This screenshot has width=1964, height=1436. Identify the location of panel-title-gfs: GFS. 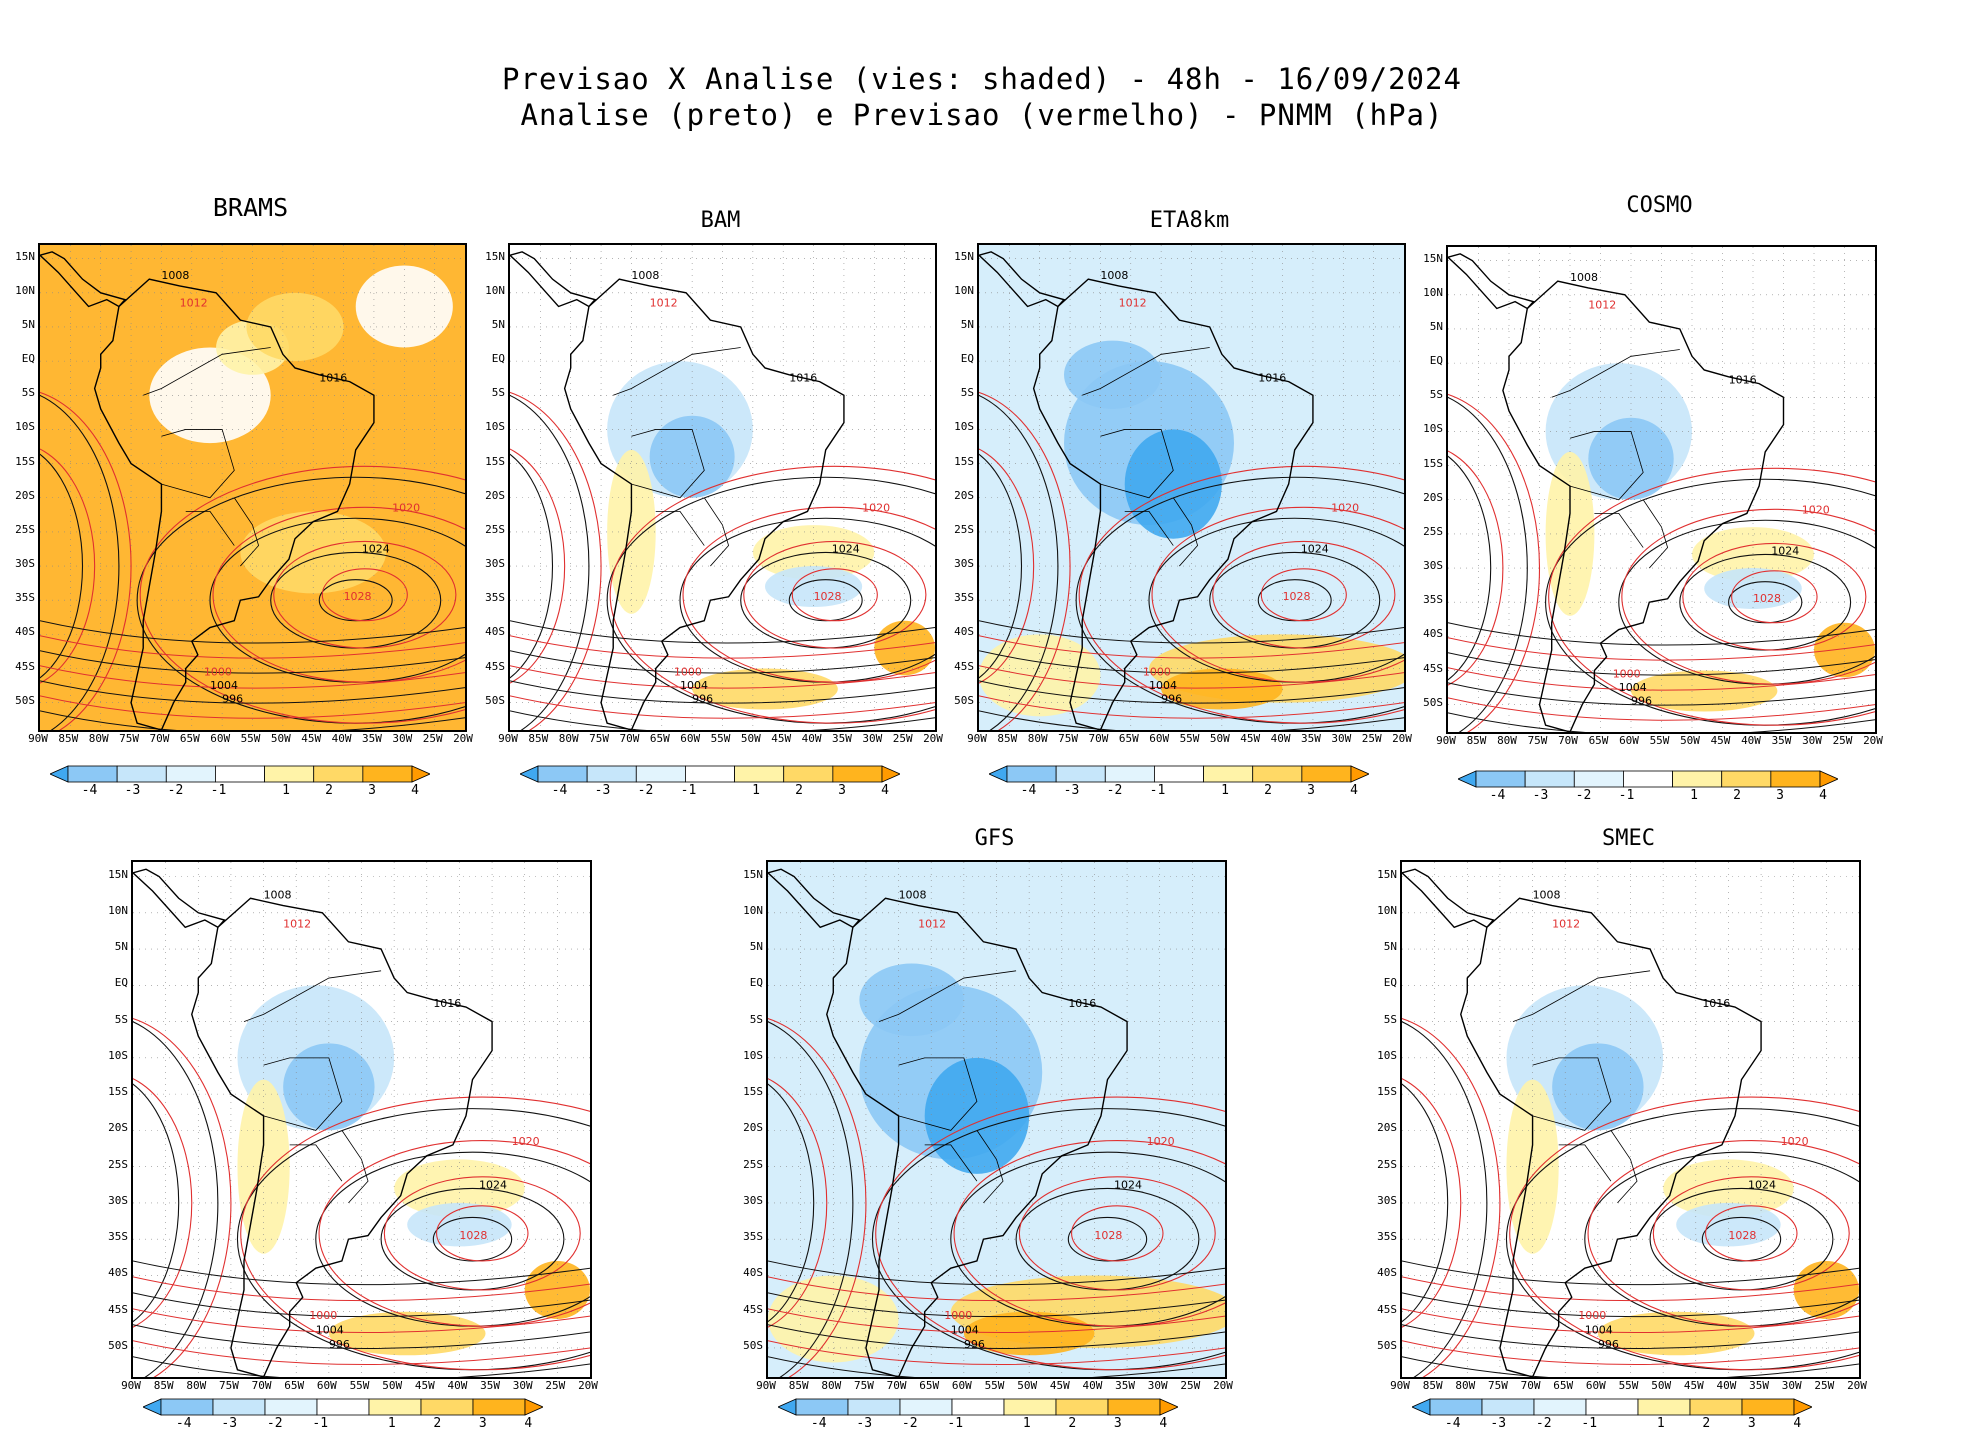
(994, 838).